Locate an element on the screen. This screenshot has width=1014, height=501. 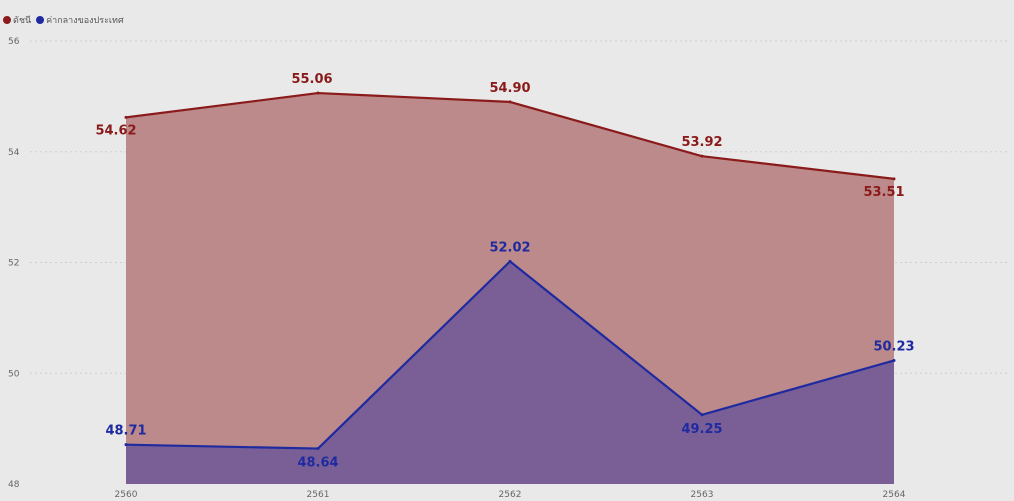
data-label-series-0-2560: 54.62 is located at coordinates (115, 130).